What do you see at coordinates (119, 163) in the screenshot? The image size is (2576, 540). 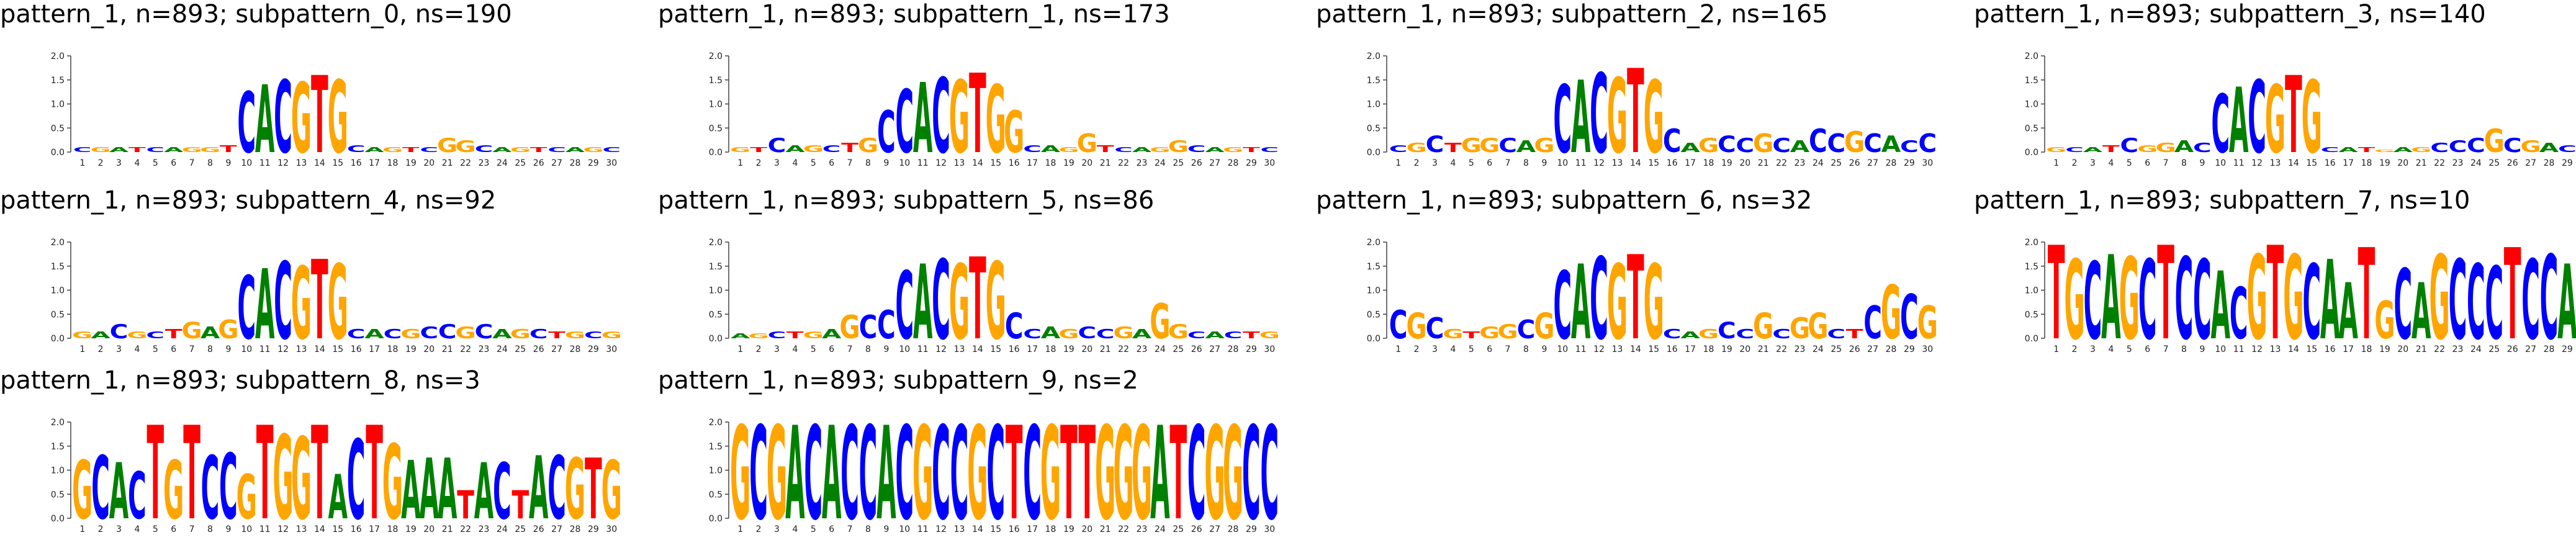 I see `x-tick-label: 3` at bounding box center [119, 163].